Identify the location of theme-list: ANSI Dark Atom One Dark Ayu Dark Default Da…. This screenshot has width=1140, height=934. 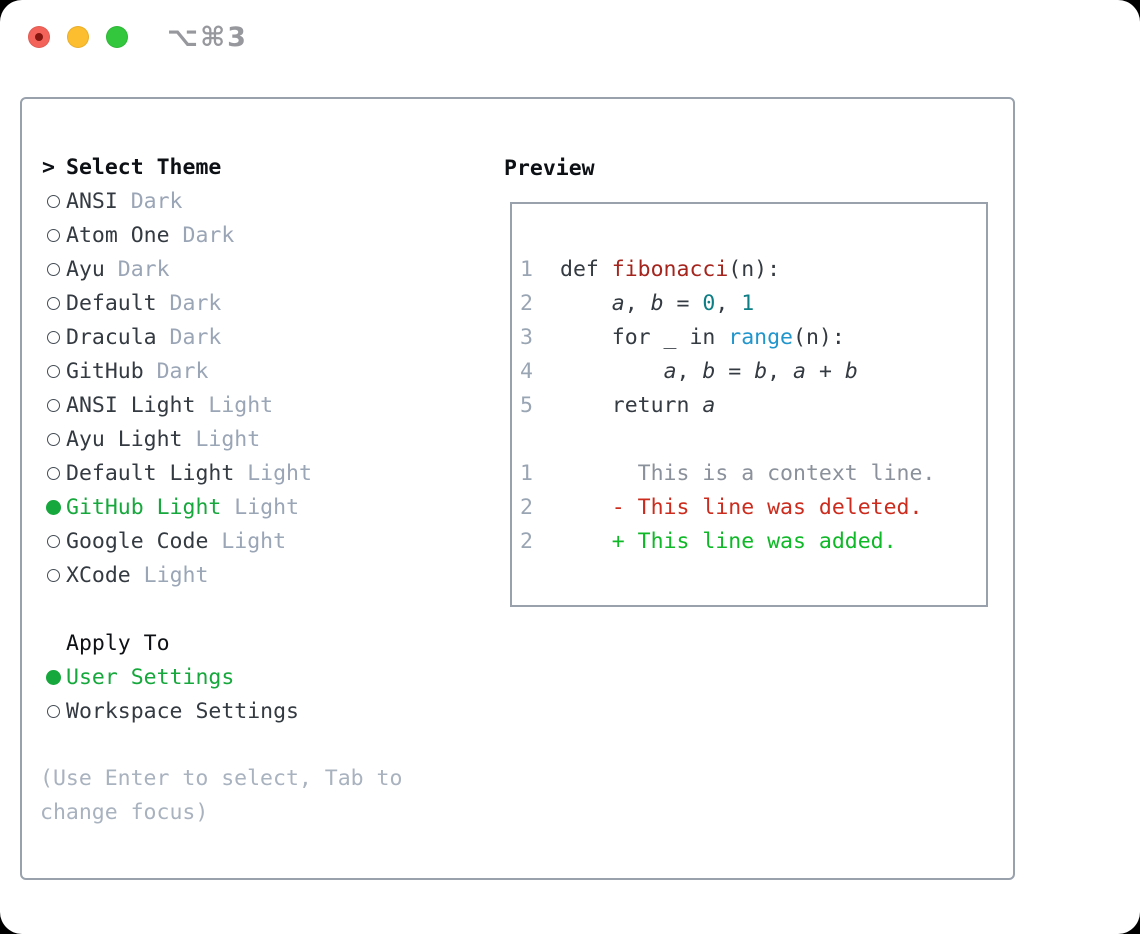
(176, 388).